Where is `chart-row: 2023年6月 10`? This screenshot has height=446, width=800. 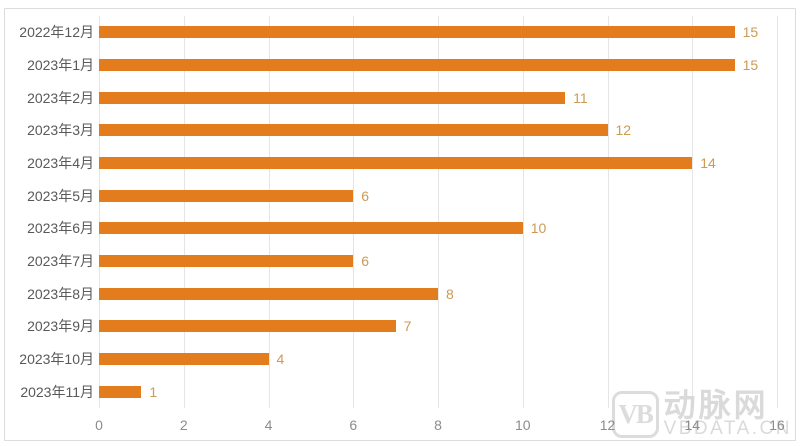
chart-row: 2023年6月 10 is located at coordinates (388, 228).